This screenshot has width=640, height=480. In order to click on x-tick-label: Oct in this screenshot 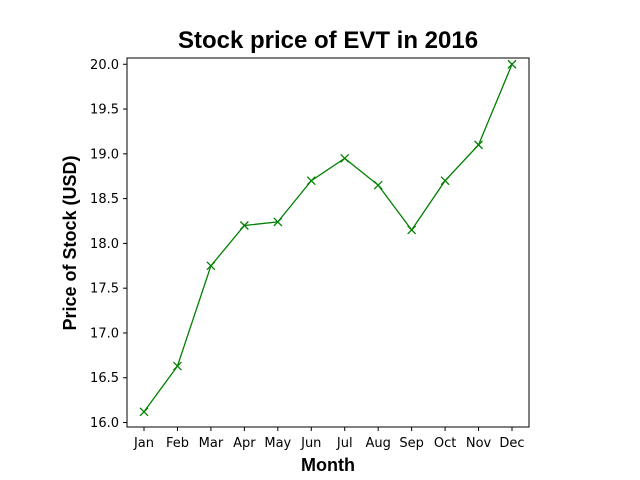, I will do `click(445, 443)`.